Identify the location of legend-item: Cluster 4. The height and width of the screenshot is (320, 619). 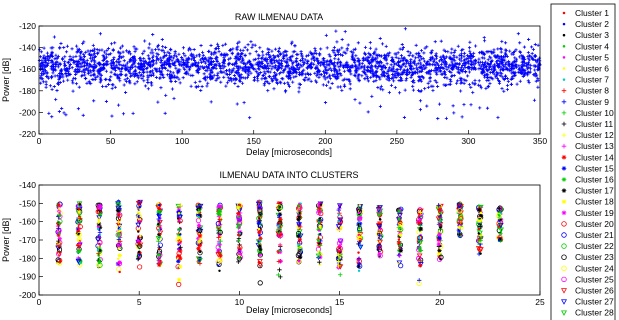
(585, 46).